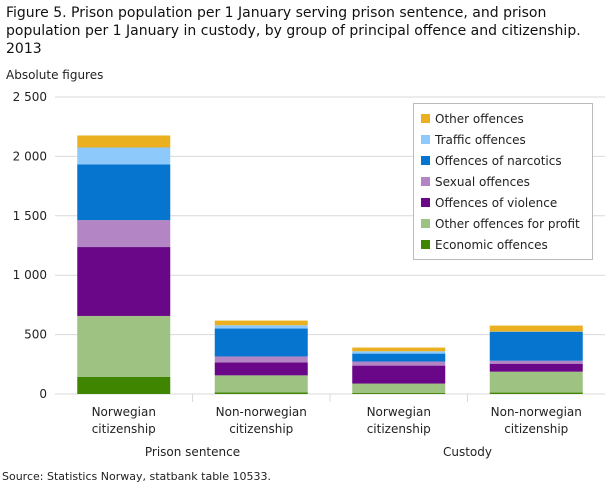 Image resolution: width=609 pixels, height=489 pixels. I want to click on legend-item: Offences of violence, so click(503, 202).